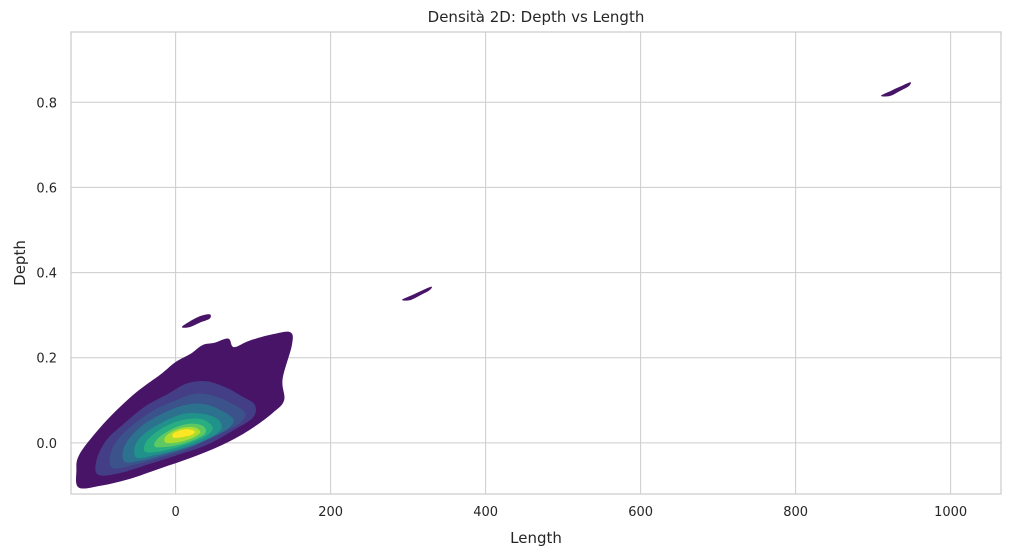  What do you see at coordinates (20, 263) in the screenshot?
I see `y-axis-title: Depth` at bounding box center [20, 263].